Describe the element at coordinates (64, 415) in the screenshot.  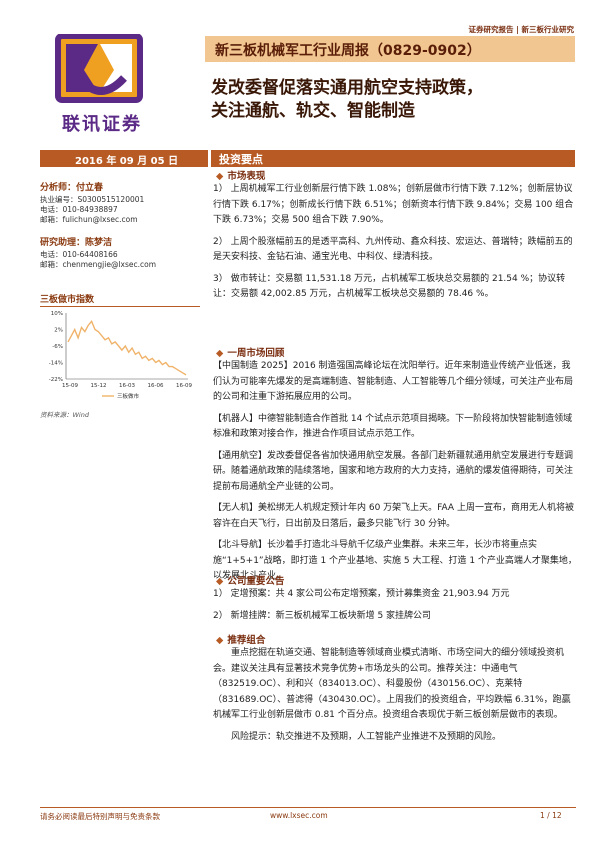
I see `chart-source: 资料来源：Wind` at that location.